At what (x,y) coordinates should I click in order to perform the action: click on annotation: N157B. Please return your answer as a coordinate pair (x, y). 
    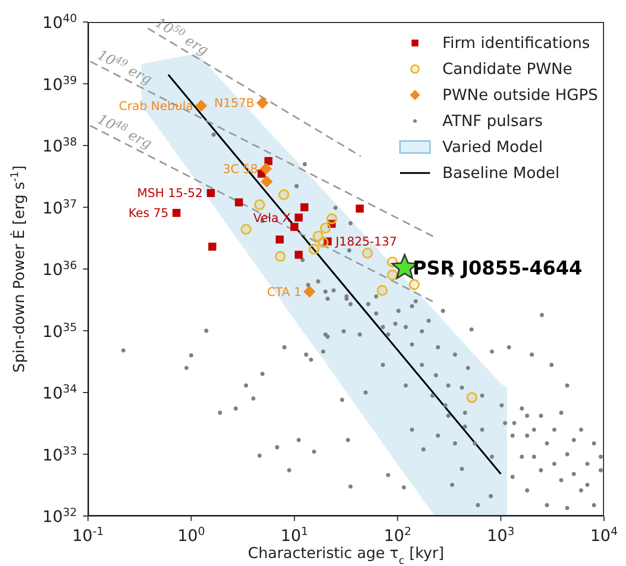
    Looking at the image, I should click on (234, 103).